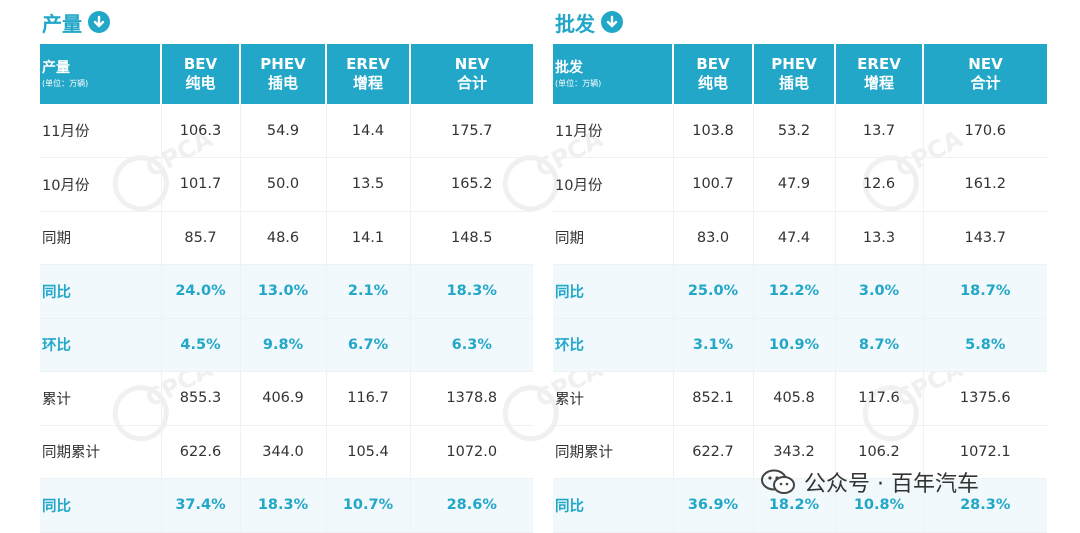 Image resolution: width=1080 pixels, height=533 pixels. I want to click on cell-value: 25.0%, so click(713, 291).